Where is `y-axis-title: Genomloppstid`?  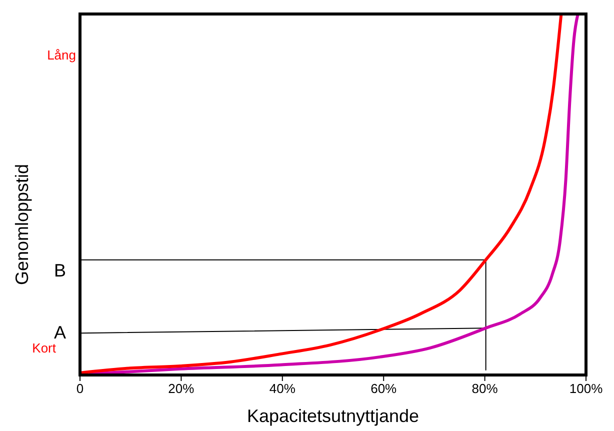 y-axis-title: Genomloppstid is located at coordinates (22, 225).